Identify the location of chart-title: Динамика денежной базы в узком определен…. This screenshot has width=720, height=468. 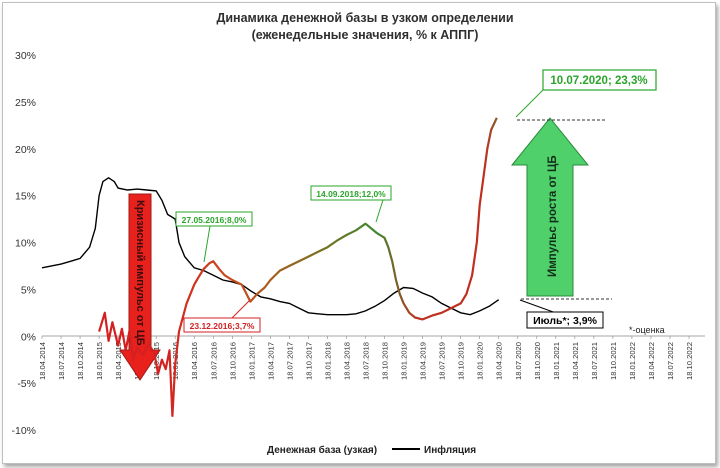
(364, 18).